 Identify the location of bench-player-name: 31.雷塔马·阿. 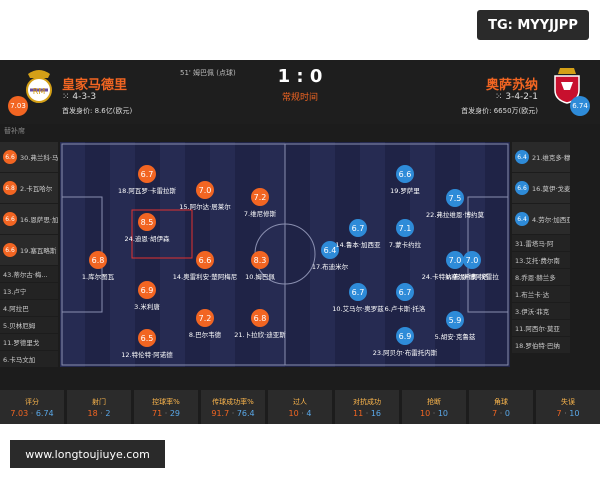
(534, 244).